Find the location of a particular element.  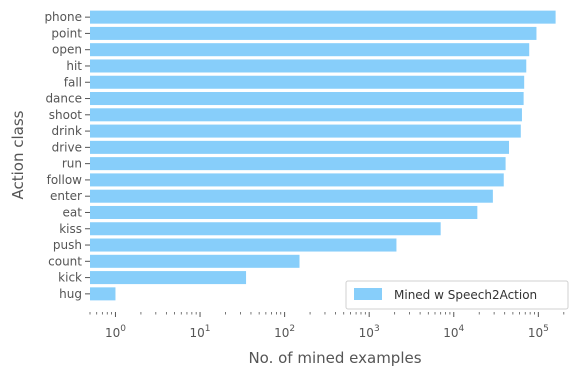

y-tick-label: fall is located at coordinates (73, 82).